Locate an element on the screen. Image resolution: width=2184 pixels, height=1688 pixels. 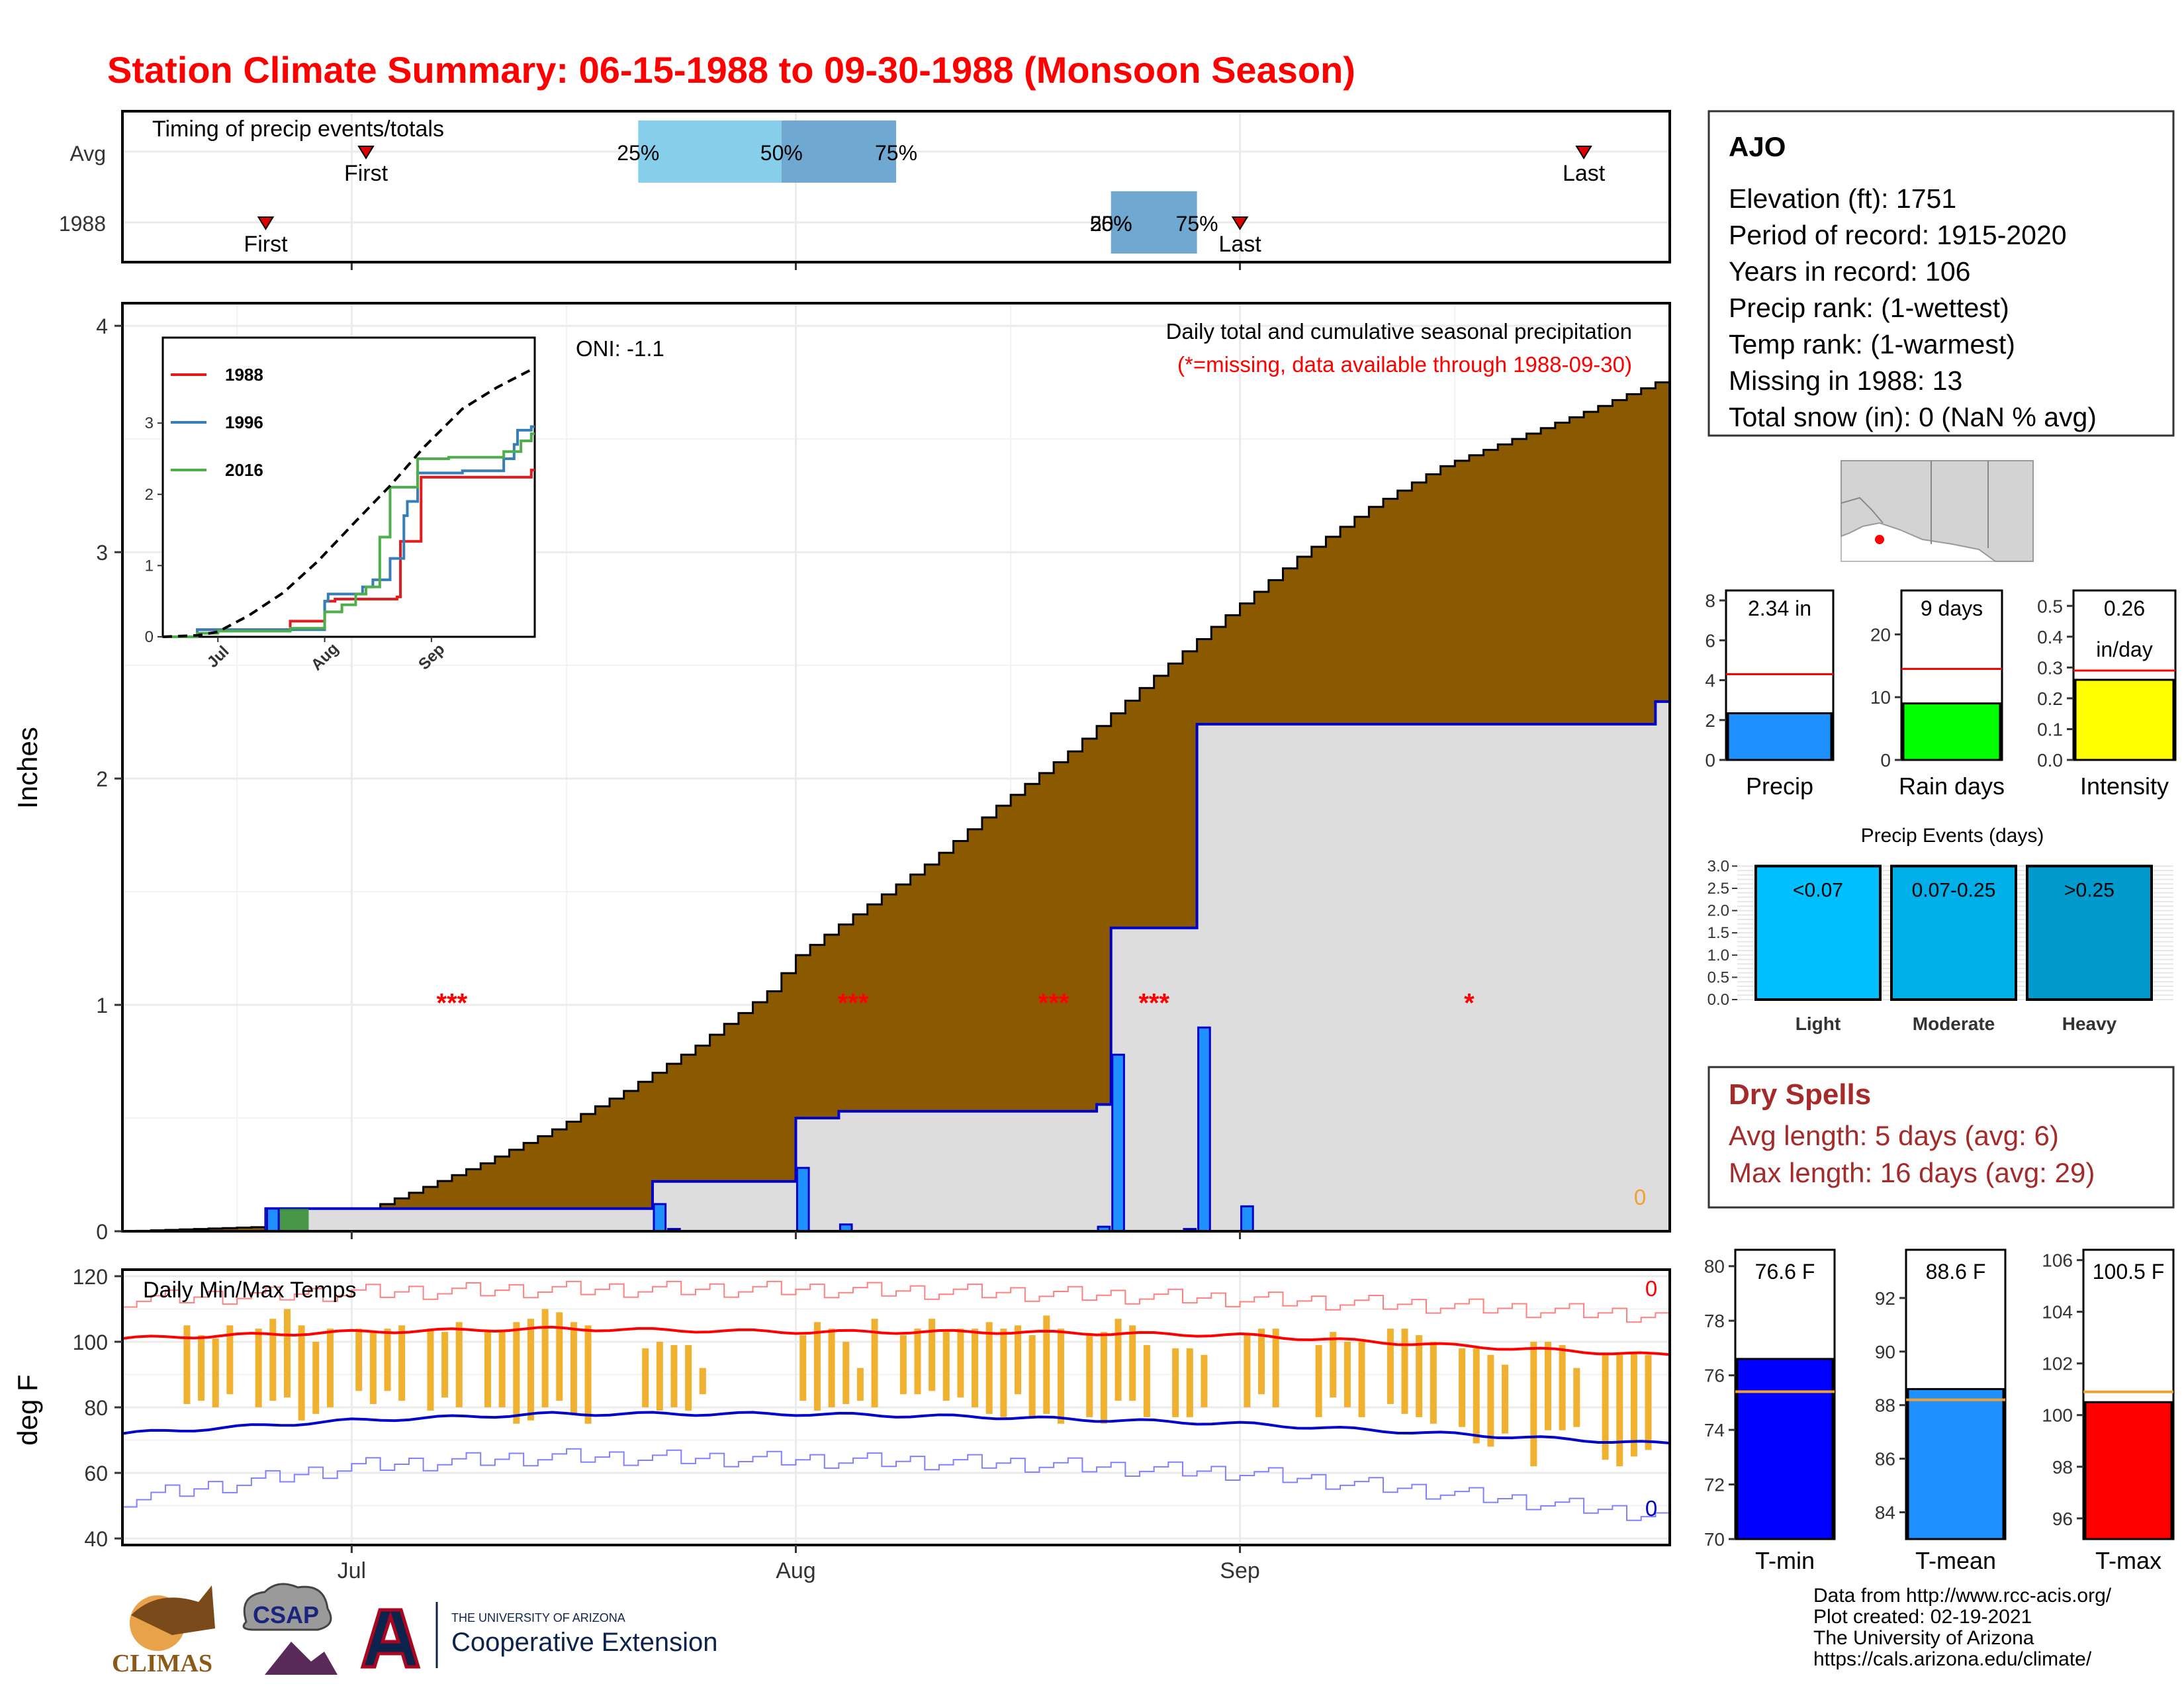
temp-chart-tick-label: 102 is located at coordinates (2057, 1364).